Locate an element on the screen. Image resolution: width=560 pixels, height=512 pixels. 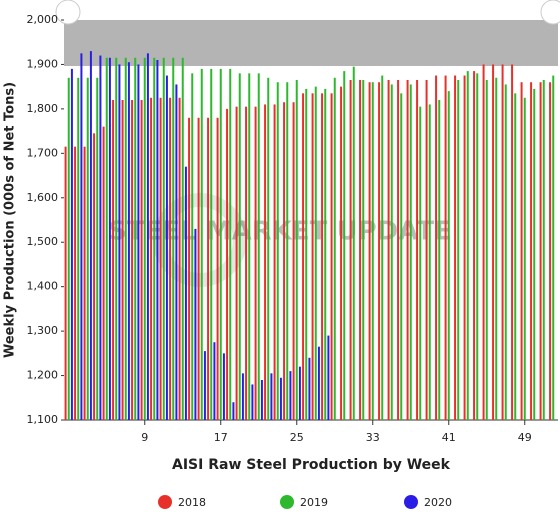
x-tick-label: 25 is located at coordinates (297, 437).